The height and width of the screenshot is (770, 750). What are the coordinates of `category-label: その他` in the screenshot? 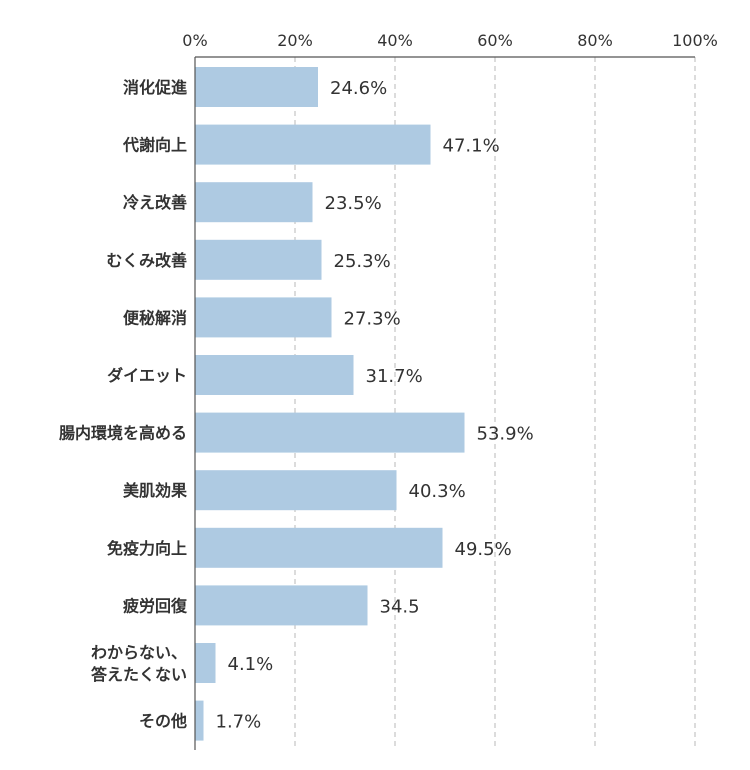 It's located at (163, 721).